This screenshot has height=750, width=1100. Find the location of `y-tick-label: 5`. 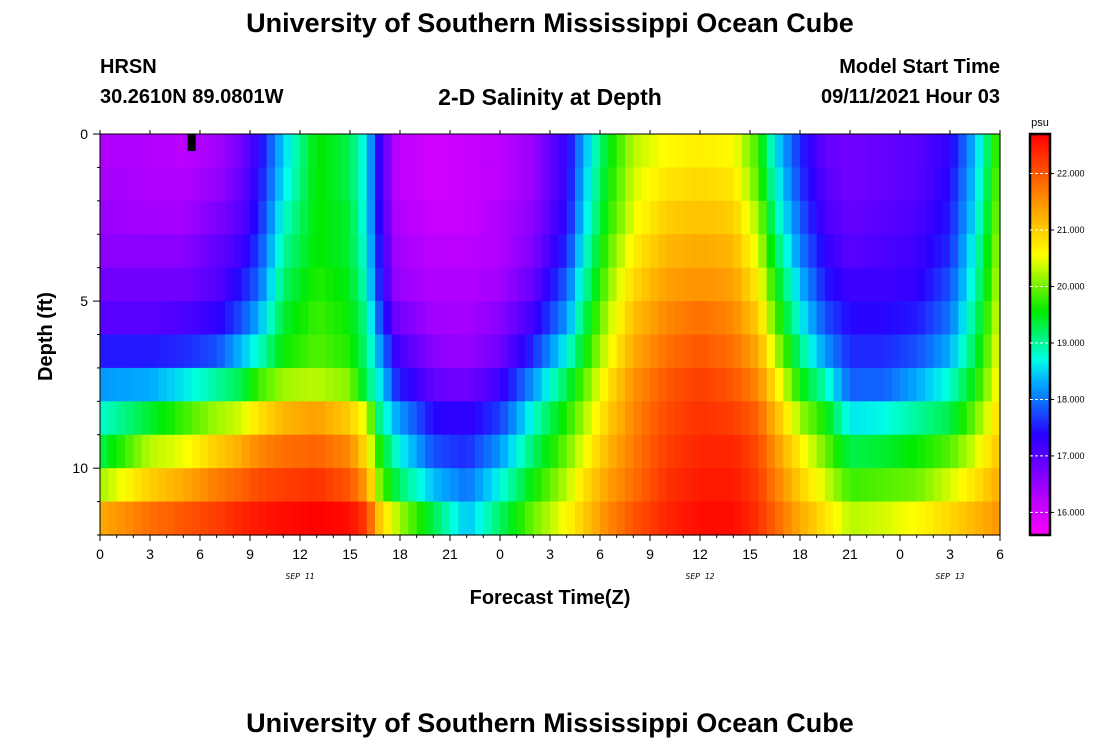

y-tick-label: 5 is located at coordinates (84, 301).